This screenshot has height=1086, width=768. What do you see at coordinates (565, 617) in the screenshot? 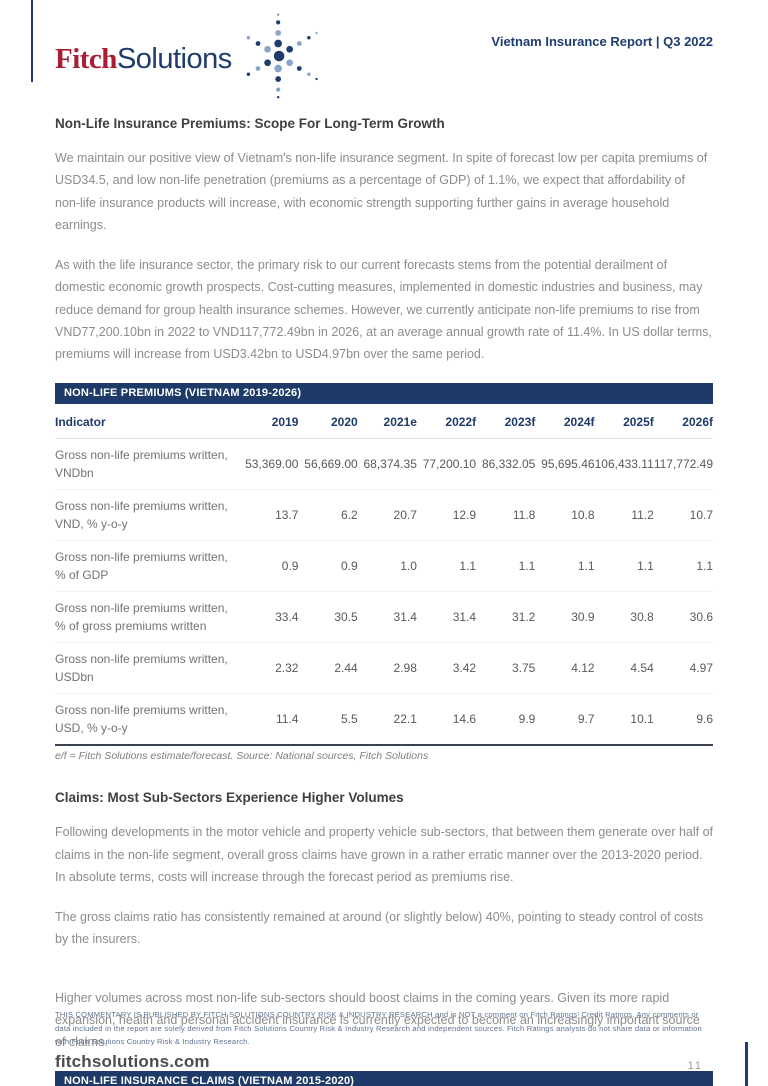
I see `table-cell: 30.9` at bounding box center [565, 617].